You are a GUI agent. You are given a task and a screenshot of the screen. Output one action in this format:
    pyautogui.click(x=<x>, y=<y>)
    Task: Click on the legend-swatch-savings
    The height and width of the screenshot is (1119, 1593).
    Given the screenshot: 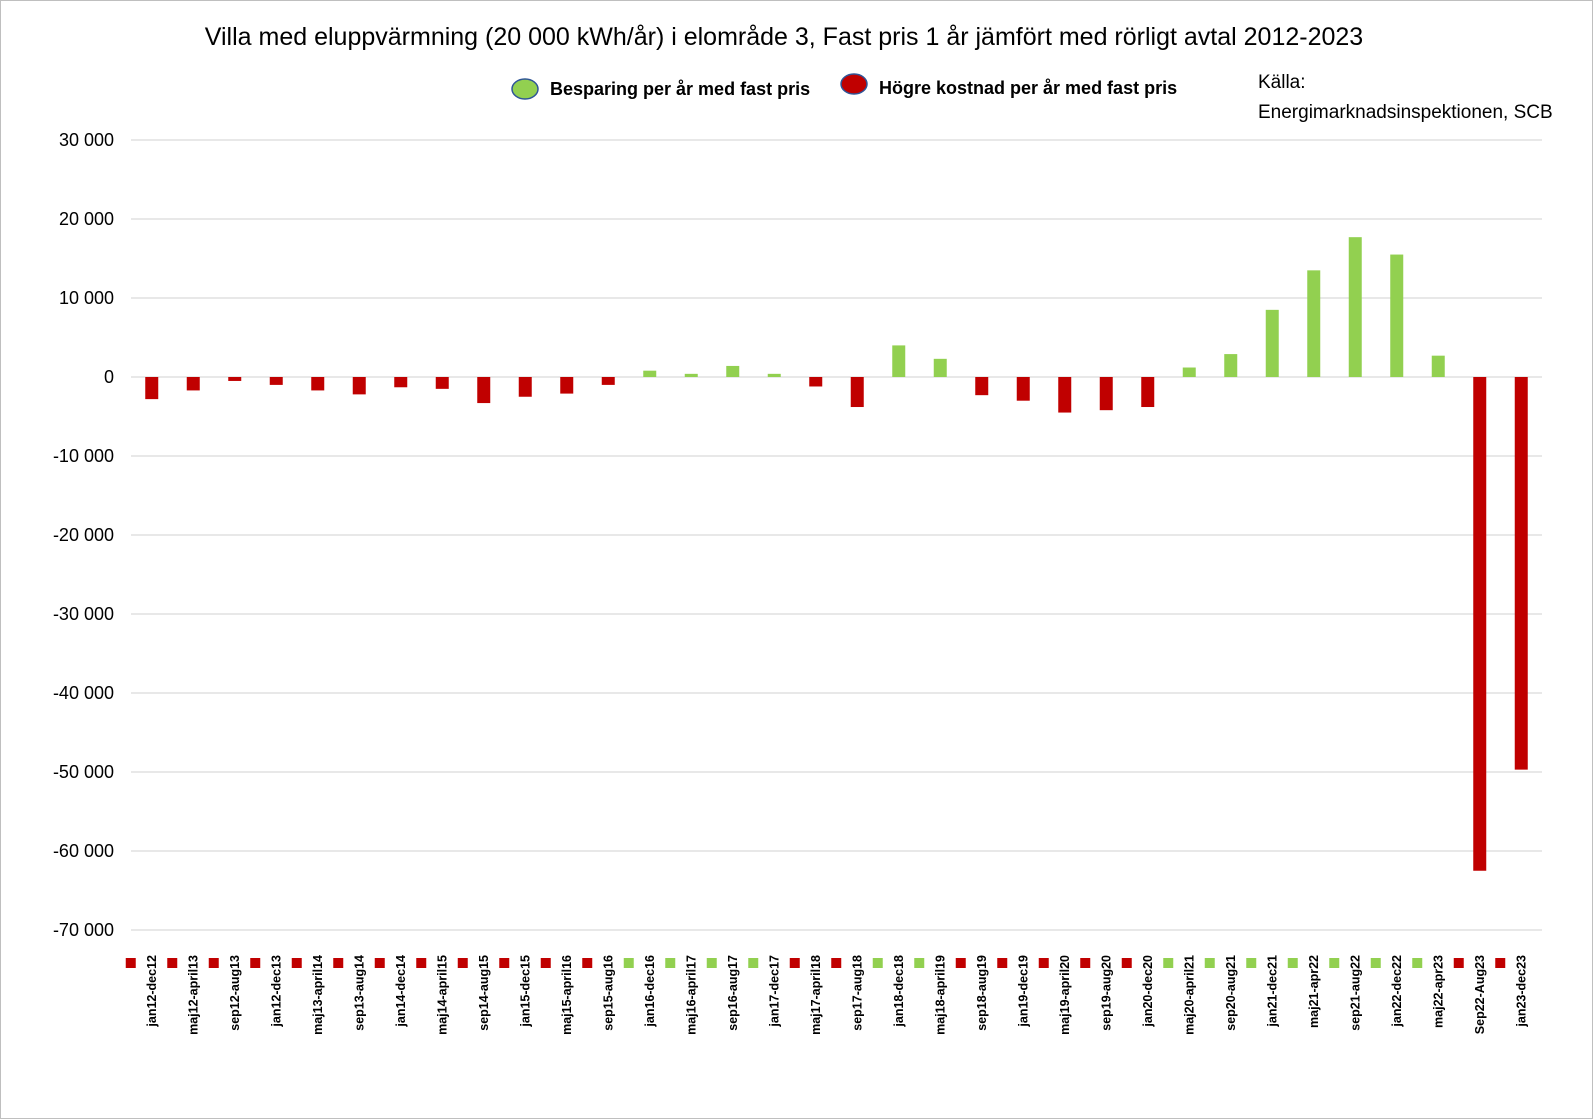 What is the action you would take?
    pyautogui.click(x=525, y=89)
    